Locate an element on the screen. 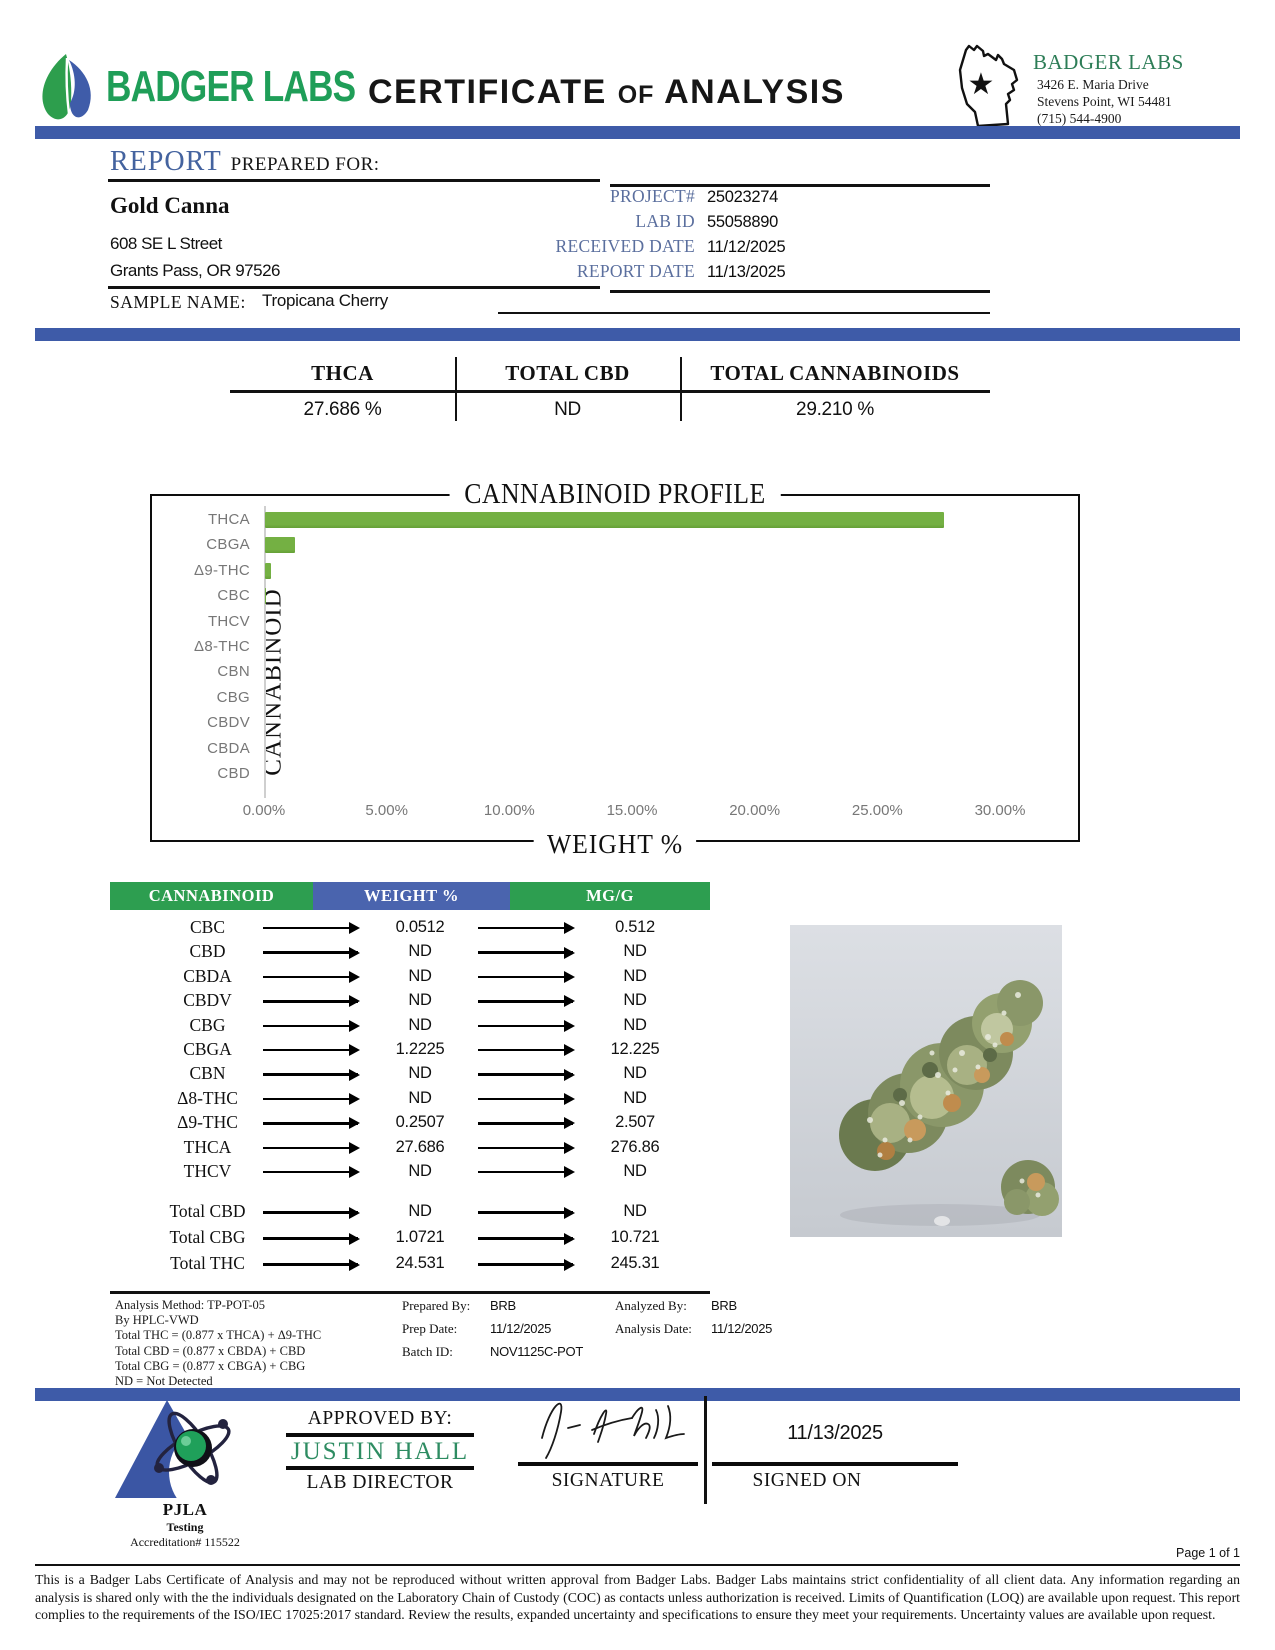 The height and width of the screenshot is (1650, 1275). chart-x-tick-label: 10.00% is located at coordinates (509, 810).